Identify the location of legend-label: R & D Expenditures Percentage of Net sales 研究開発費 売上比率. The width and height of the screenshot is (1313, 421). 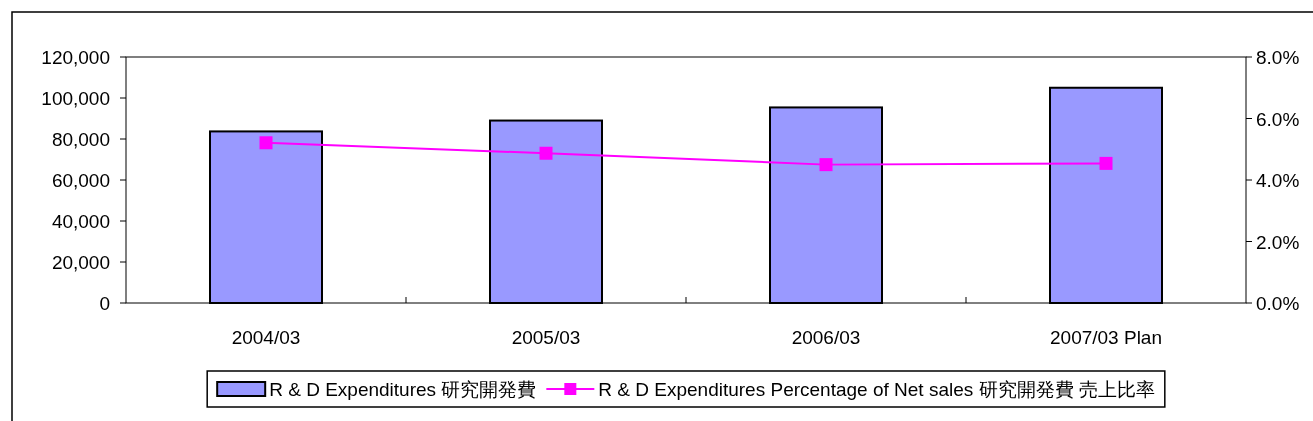
(876, 389).